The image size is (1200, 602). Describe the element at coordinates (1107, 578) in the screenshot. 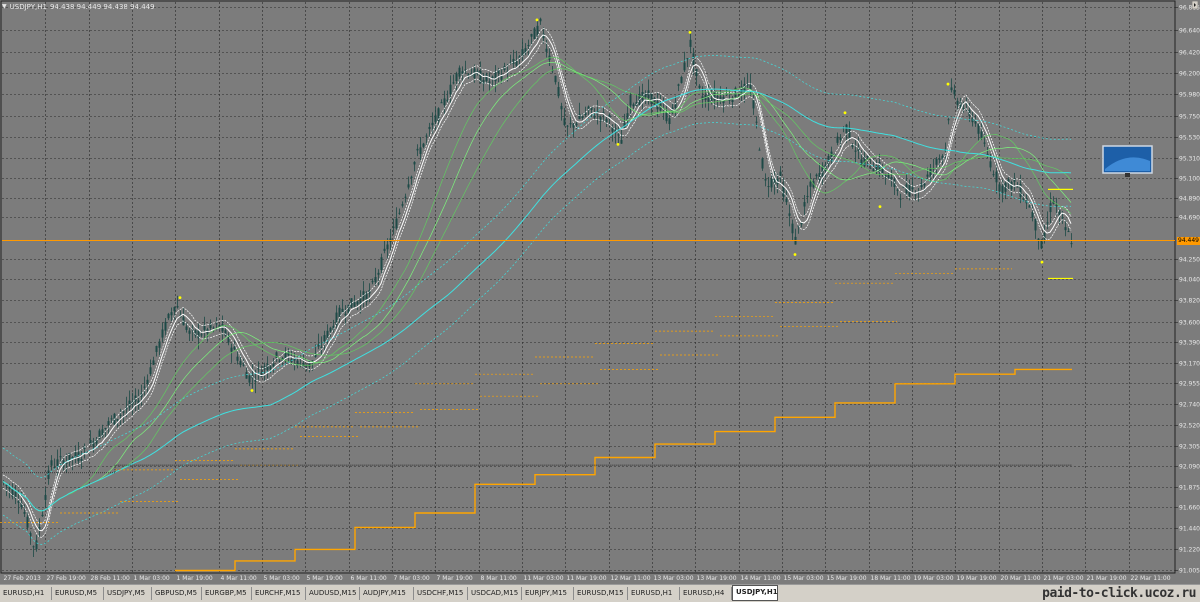

I see `time-label: 21 Mar 19:00` at that location.